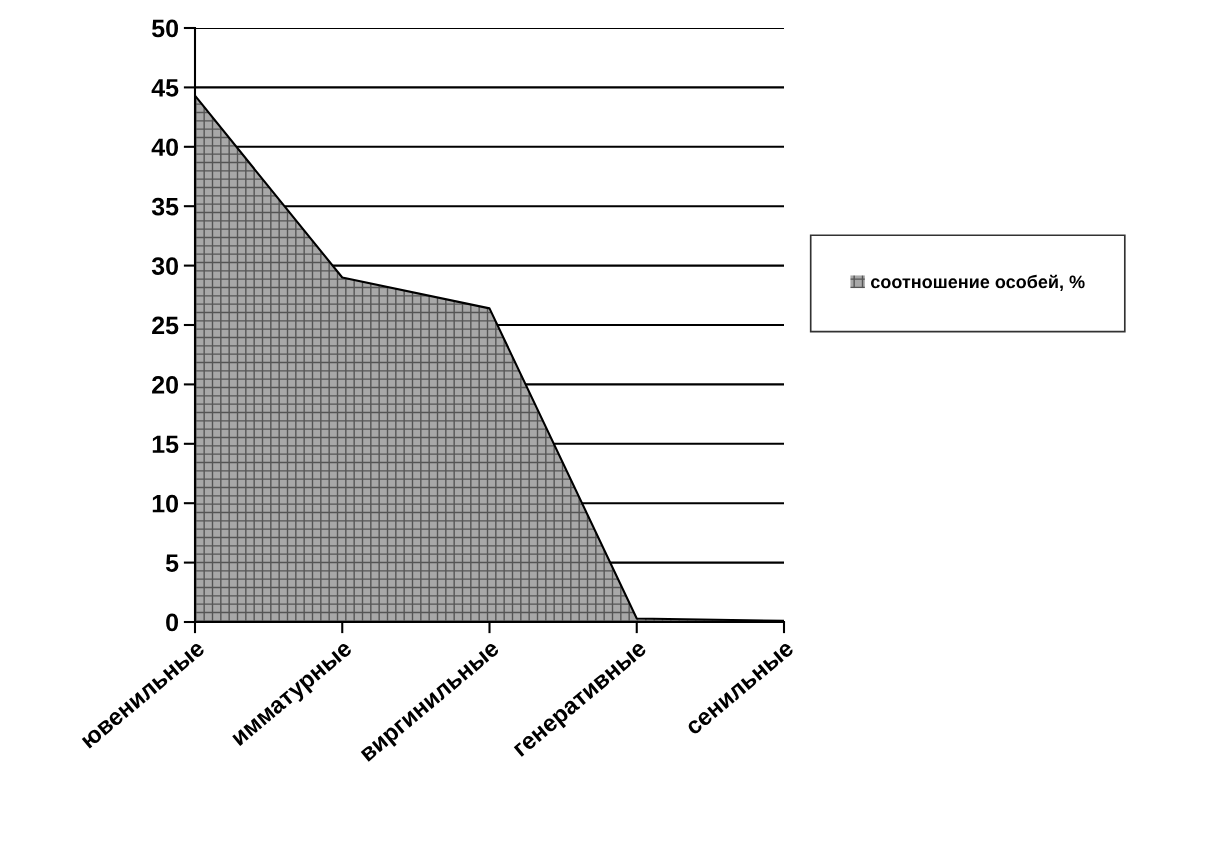 The height and width of the screenshot is (841, 1210). Describe the element at coordinates (165, 325) in the screenshot. I see `y-tick-label: 25` at that location.